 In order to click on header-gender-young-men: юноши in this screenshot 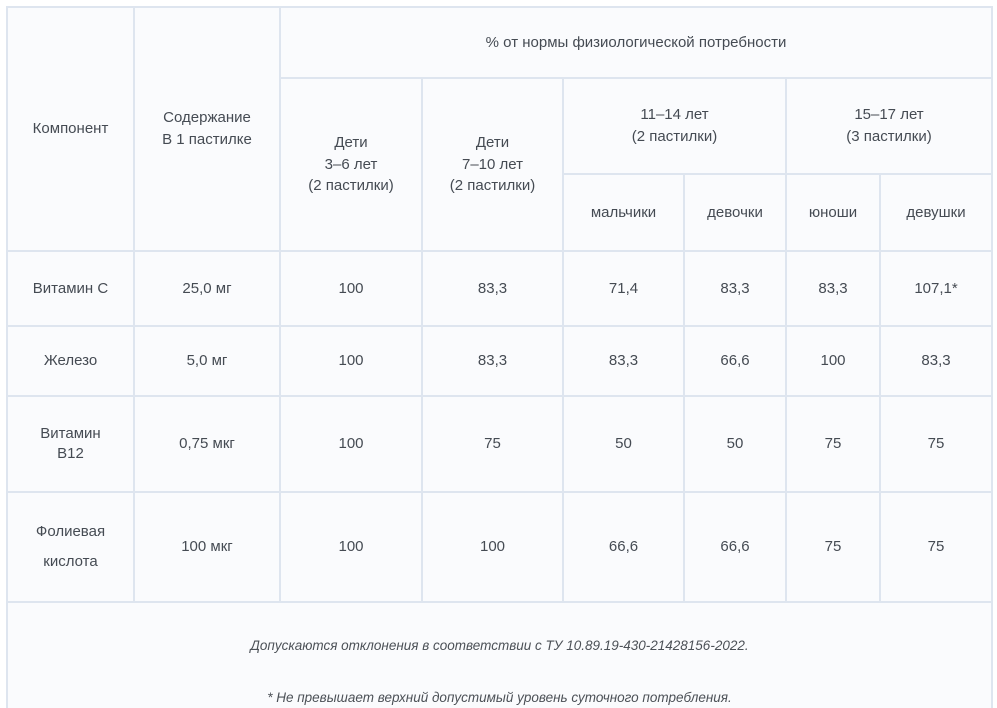, I will do `click(833, 212)`.